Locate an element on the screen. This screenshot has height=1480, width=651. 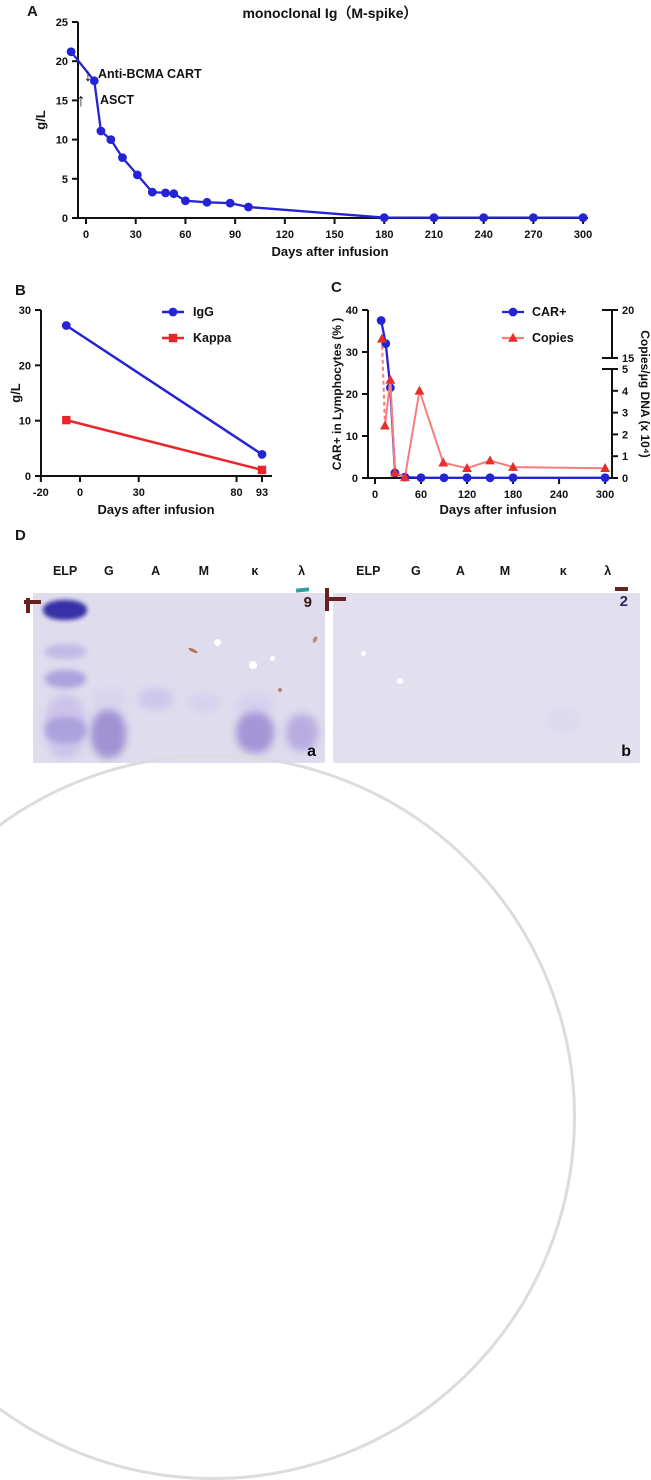
gel-b-maroon-dash is located at coordinates (621, 589).